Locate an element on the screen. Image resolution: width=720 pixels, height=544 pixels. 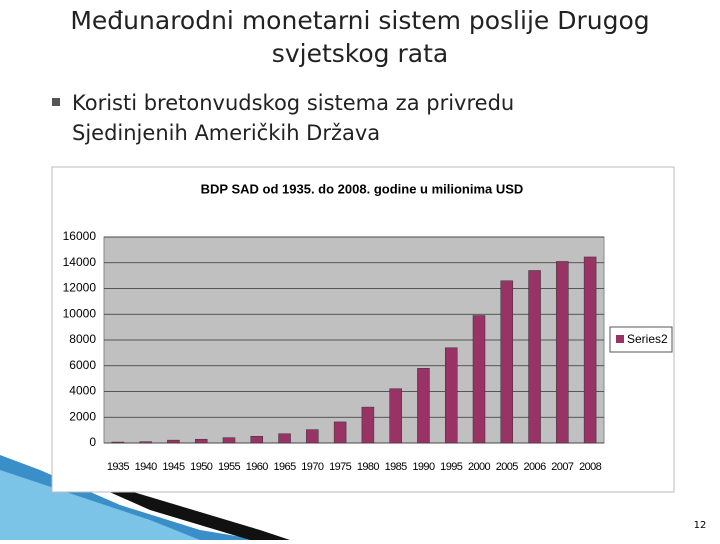
x-tick-label: 1935 is located at coordinates (118, 467).